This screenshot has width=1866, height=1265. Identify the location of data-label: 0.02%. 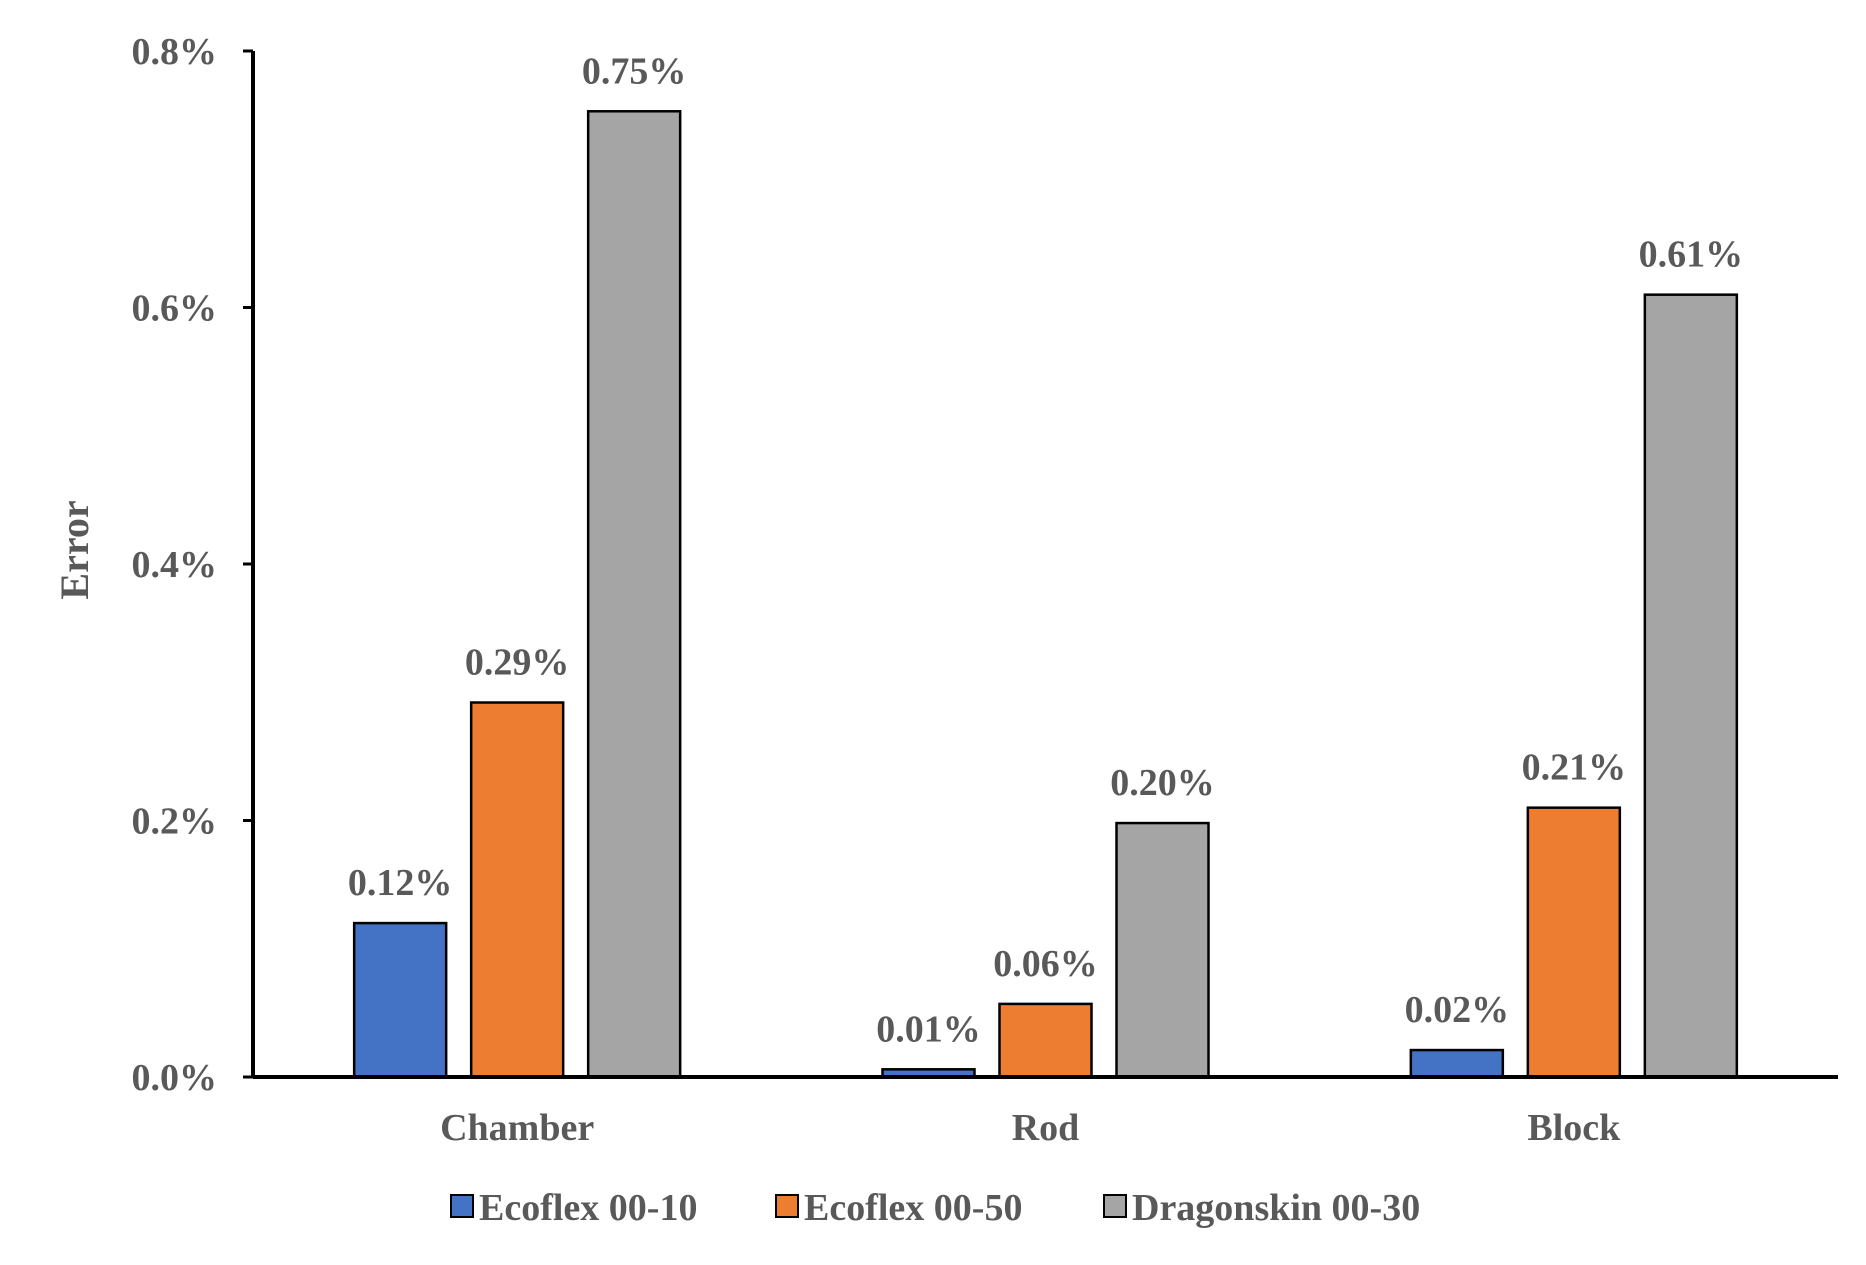
(1457, 1010).